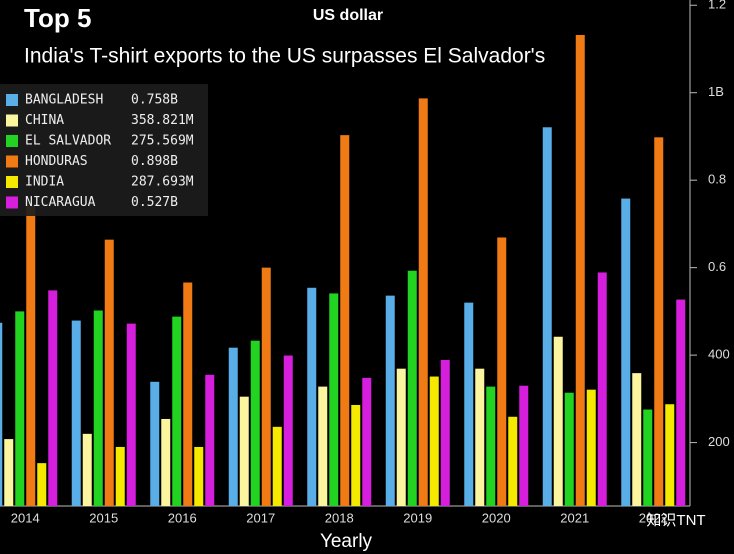 The height and width of the screenshot is (554, 734). What do you see at coordinates (339, 517) in the screenshot?
I see `x-tick-label: 2018` at bounding box center [339, 517].